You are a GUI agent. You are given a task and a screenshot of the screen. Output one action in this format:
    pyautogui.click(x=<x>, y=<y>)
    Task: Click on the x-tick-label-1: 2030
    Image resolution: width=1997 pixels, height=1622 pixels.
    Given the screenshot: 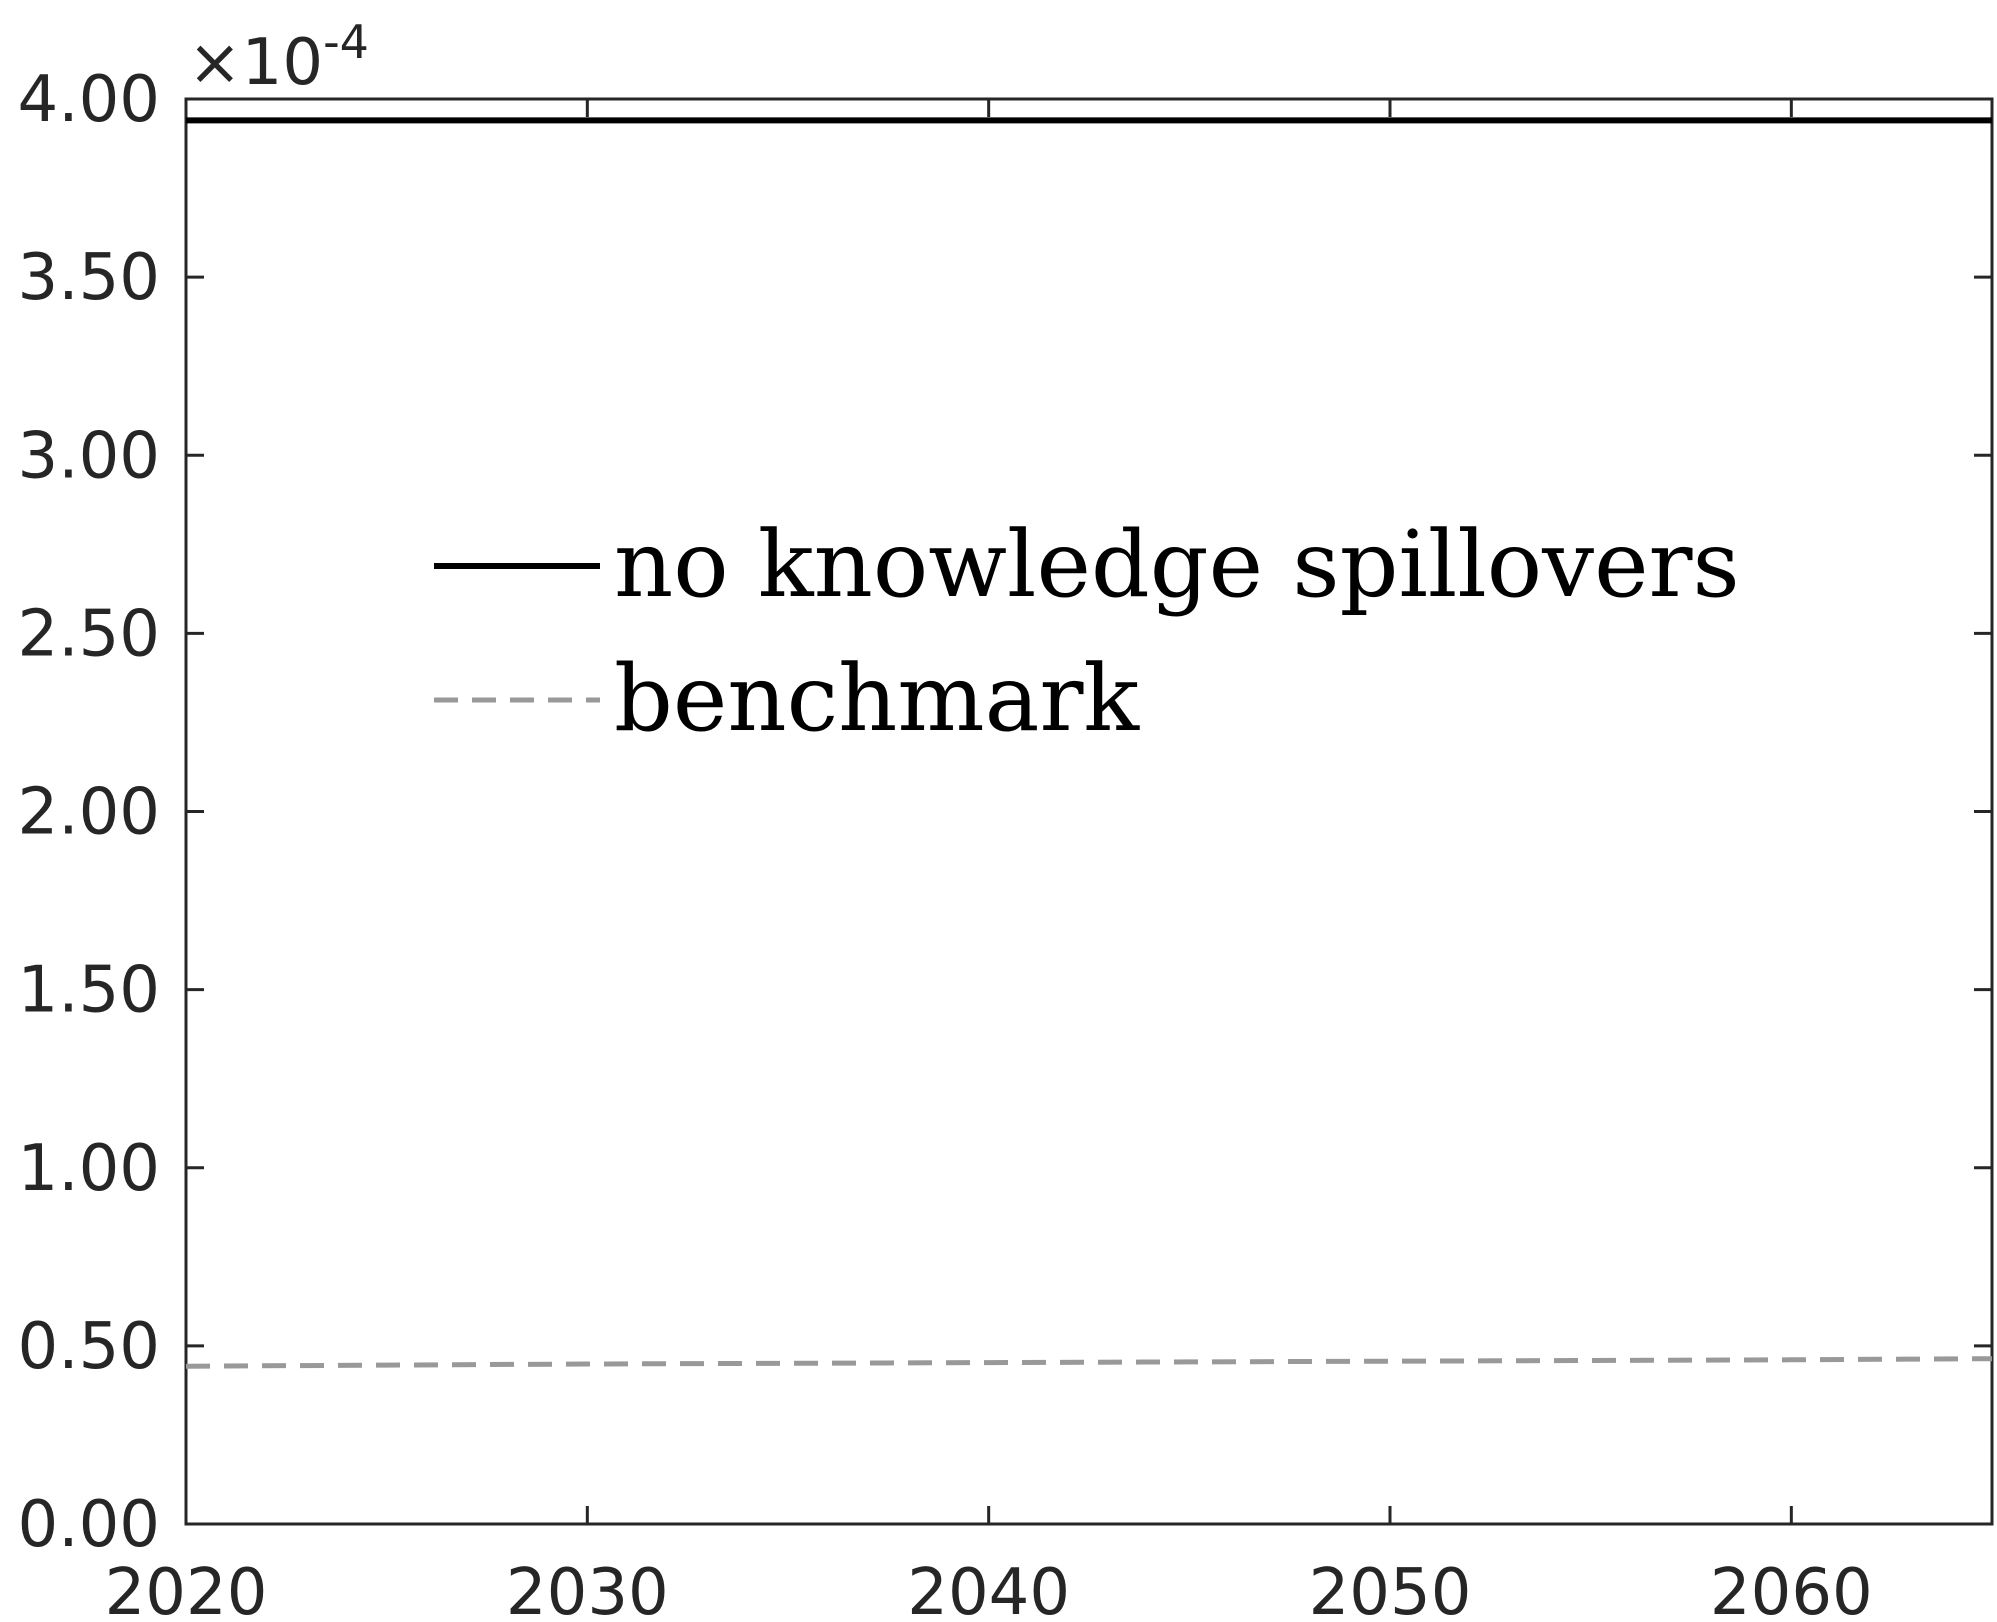 What is the action you would take?
    pyautogui.click(x=587, y=1589)
    